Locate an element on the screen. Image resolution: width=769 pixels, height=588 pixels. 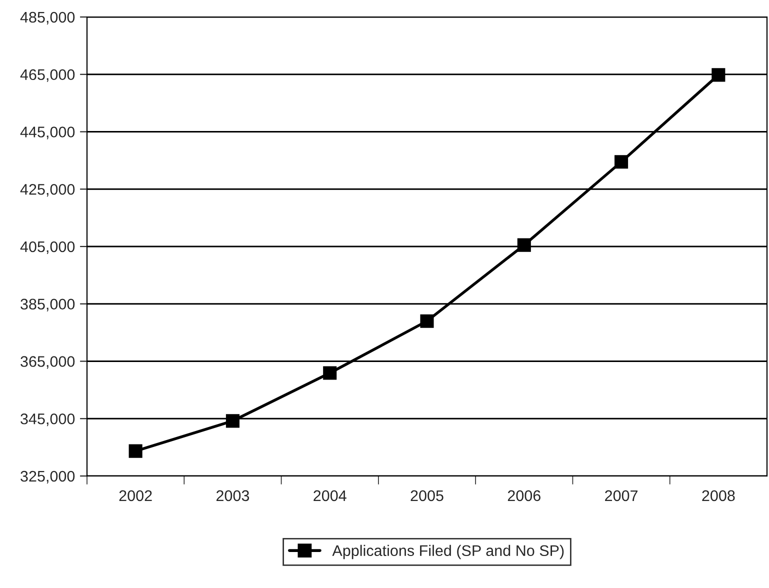
x-tick-label: 2008 is located at coordinates (718, 496).